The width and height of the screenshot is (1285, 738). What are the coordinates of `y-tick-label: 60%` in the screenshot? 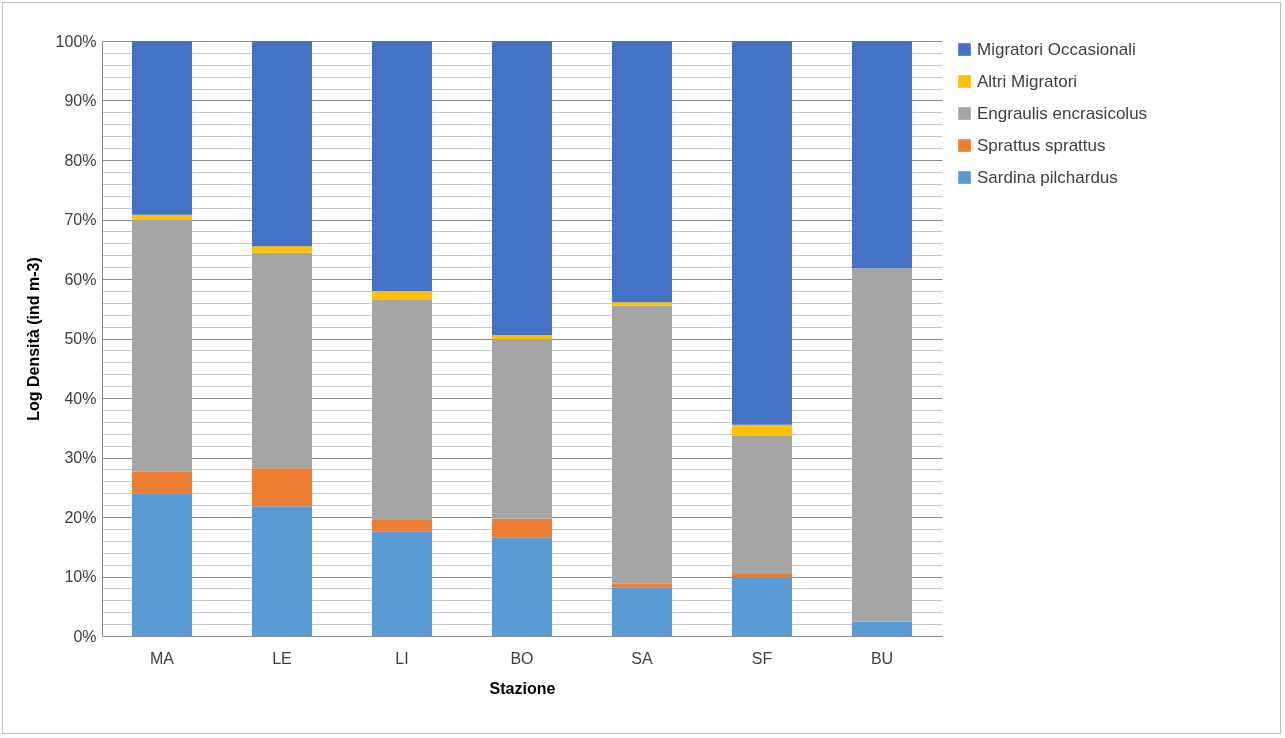 It's located at (80, 279).